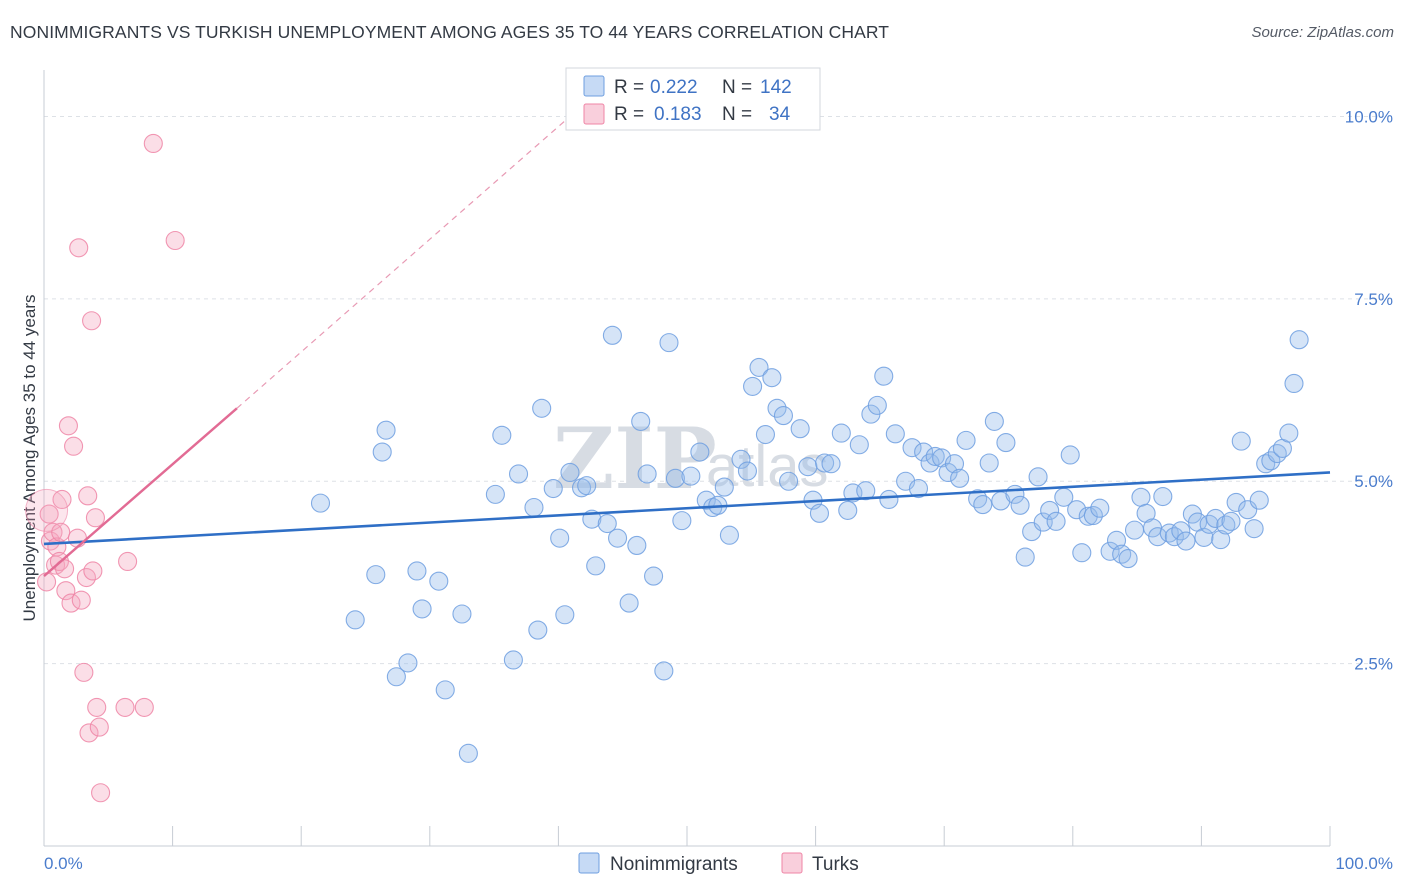 The width and height of the screenshot is (1406, 892). What do you see at coordinates (1373, 299) in the screenshot?
I see `y-tick-label: 7.5%` at bounding box center [1373, 299].